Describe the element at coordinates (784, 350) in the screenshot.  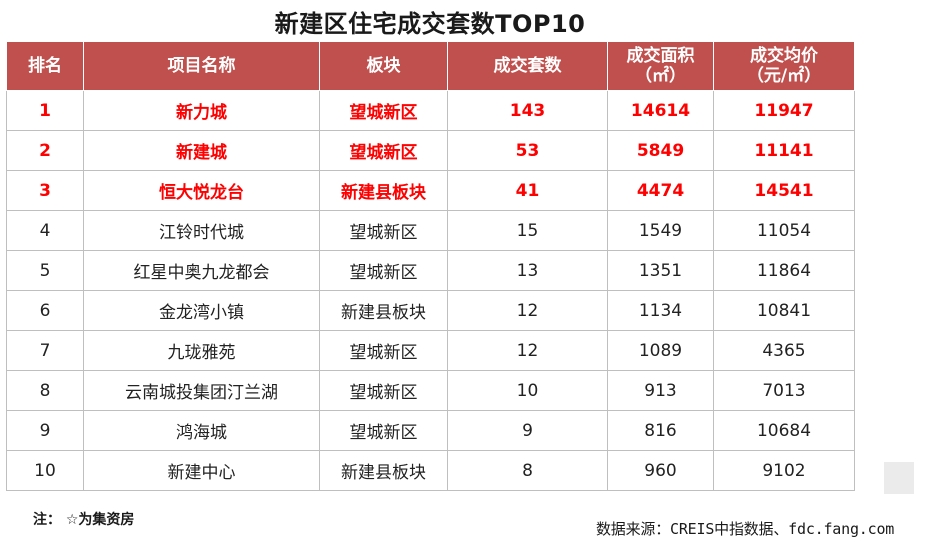
I see `cell-price: 4365` at that location.